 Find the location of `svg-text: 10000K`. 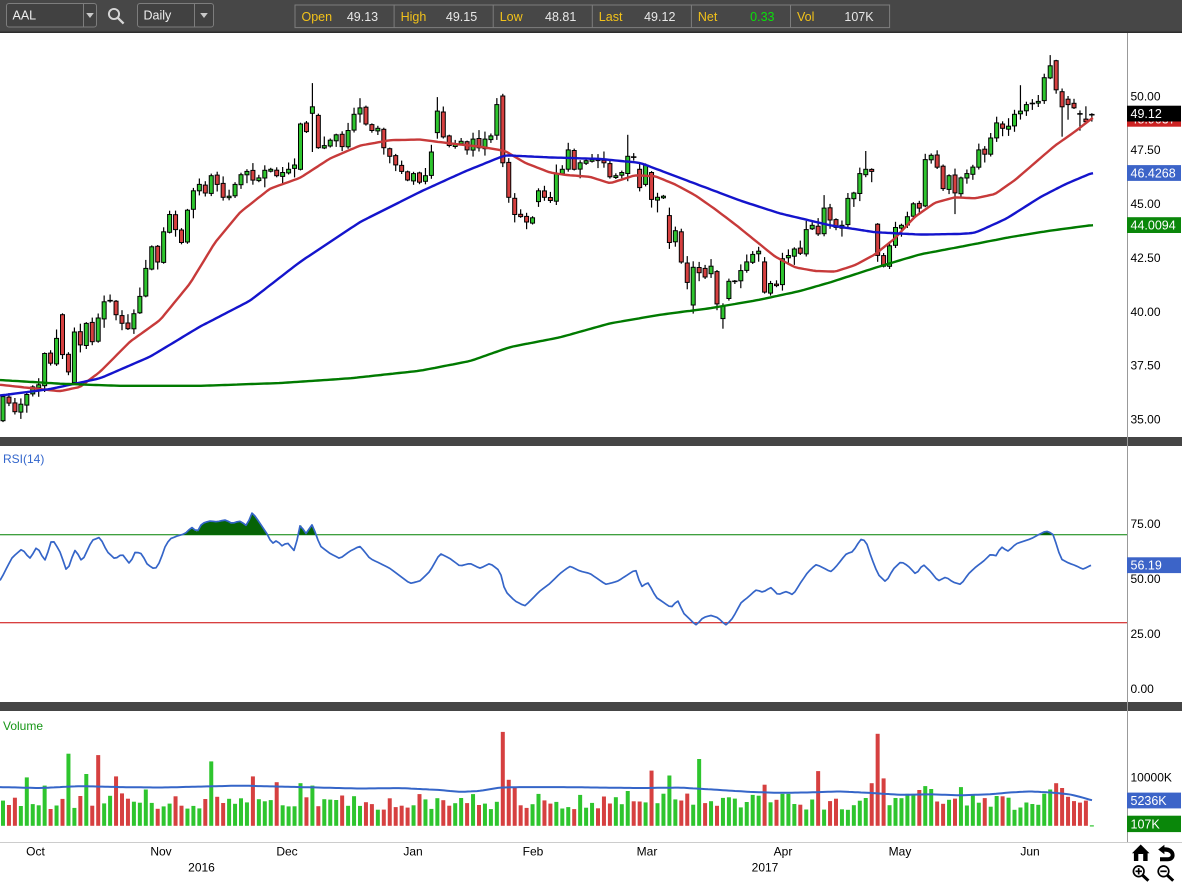

svg-text: 10000K is located at coordinates (1151, 778).